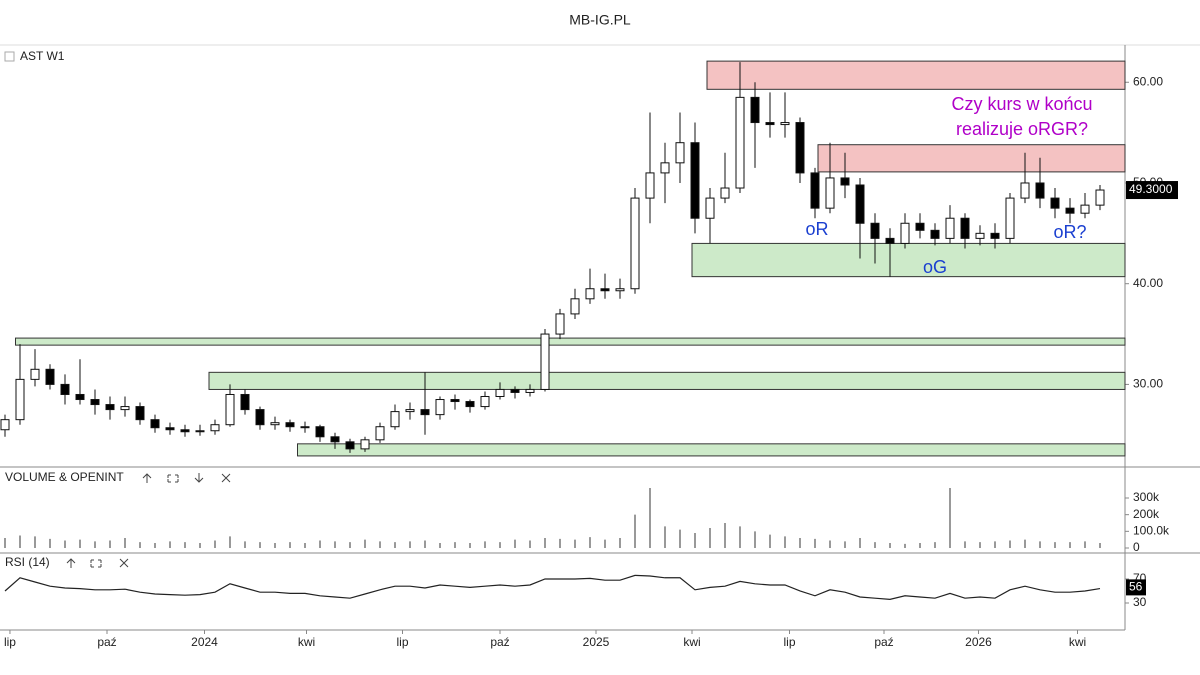  Describe the element at coordinates (27, 562) in the screenshot. I see `pane-title: RSI (14)` at that location.